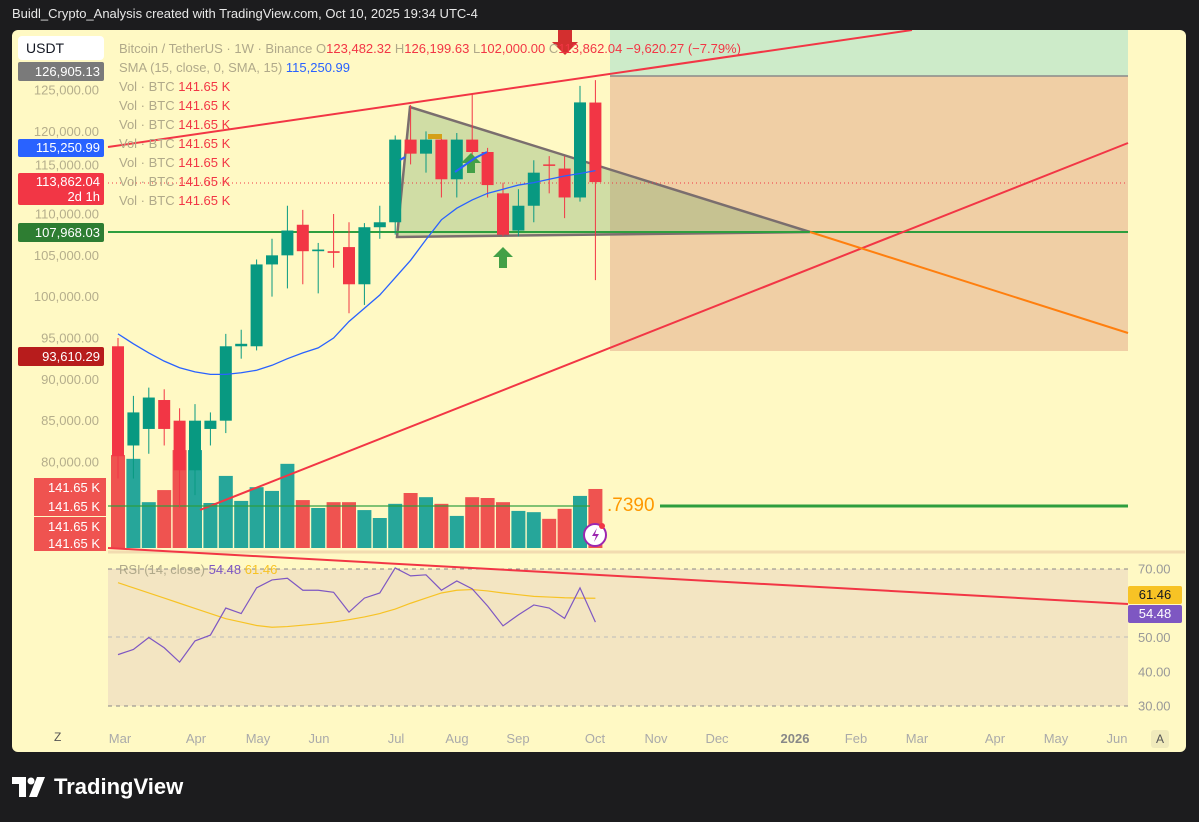 This screenshot has height=822, width=1199. What do you see at coordinates (1154, 706) in the screenshot?
I see `rsi-tick-label: 30.00` at bounding box center [1154, 706].